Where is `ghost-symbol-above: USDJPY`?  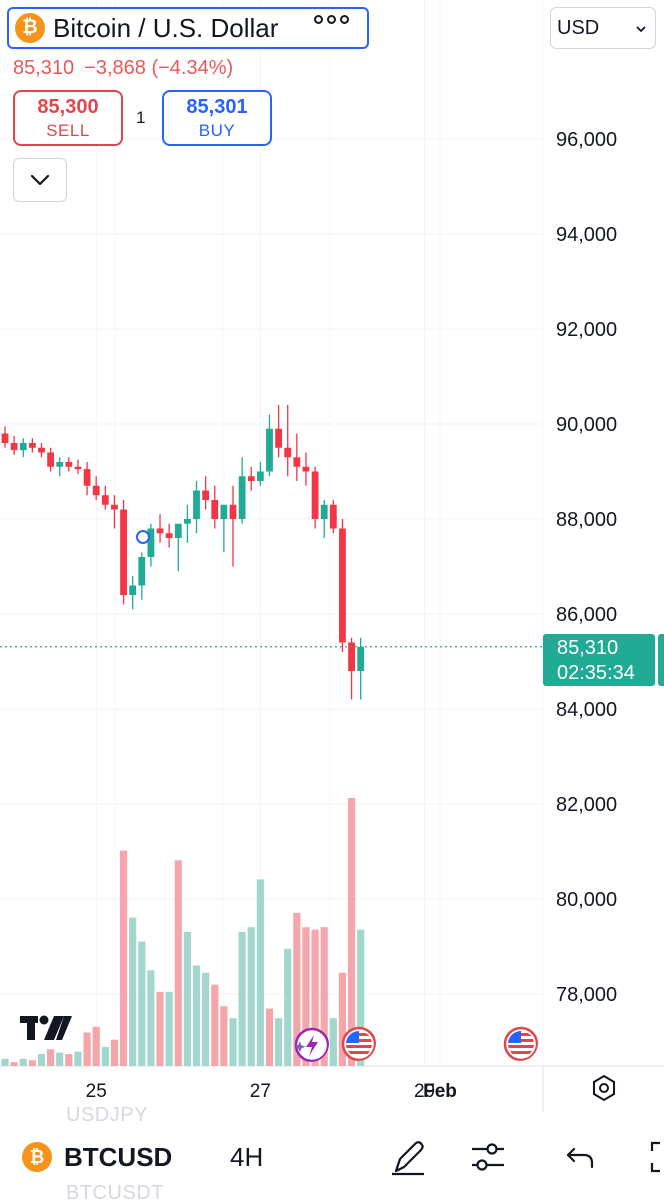
ghost-symbol-above: USDJPY is located at coordinates (107, 1115).